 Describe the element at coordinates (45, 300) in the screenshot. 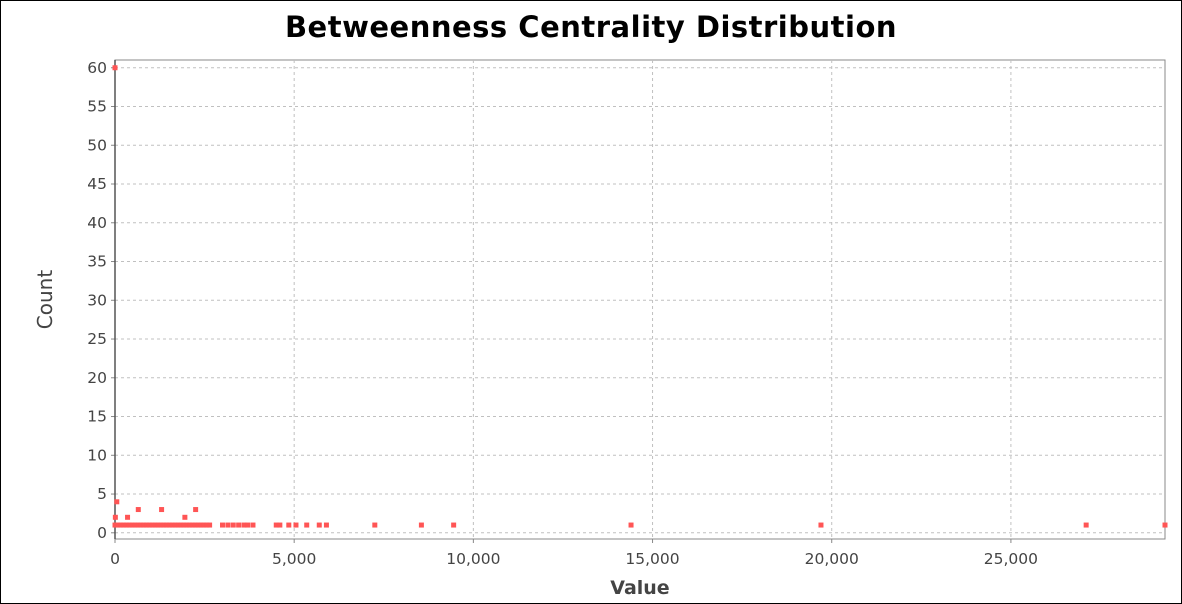

I see `y-axis-title: Count` at that location.